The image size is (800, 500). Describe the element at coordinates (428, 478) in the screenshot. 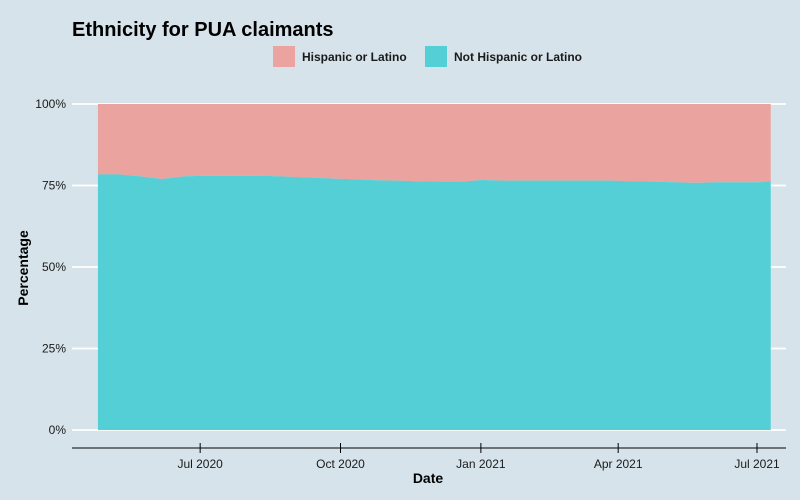

I see `x-axis-label: Date` at that location.